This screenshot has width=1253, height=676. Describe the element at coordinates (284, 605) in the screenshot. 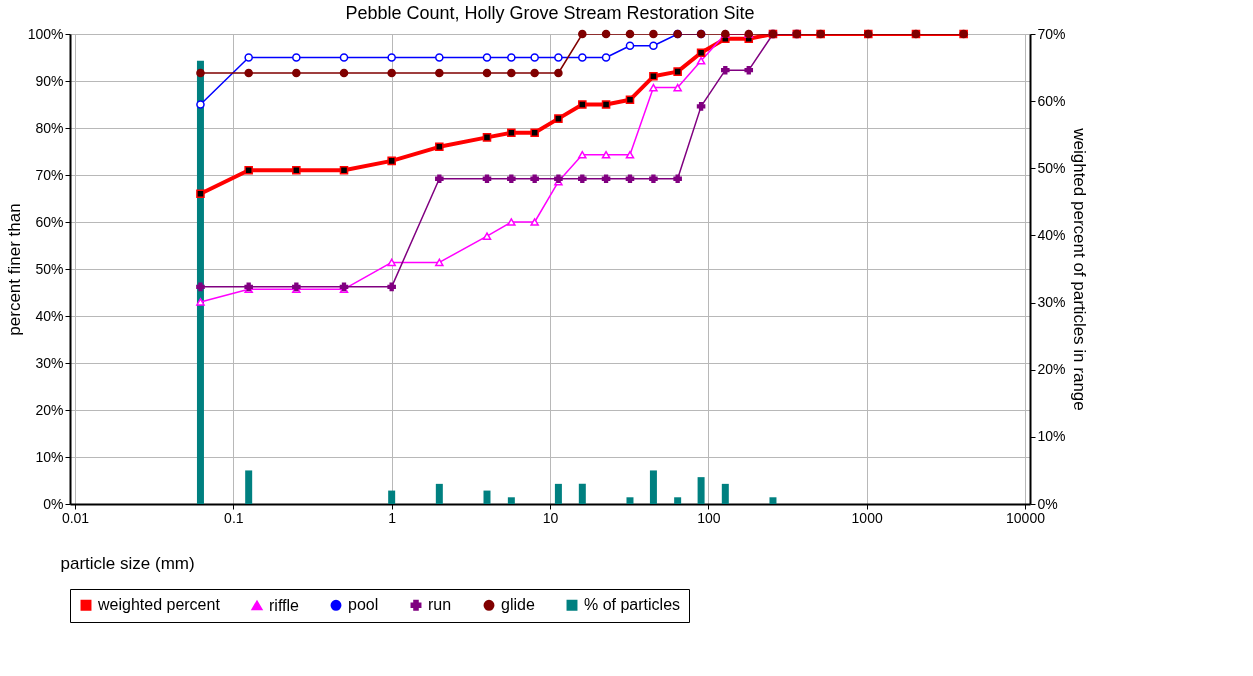

I see `legend-label: riffle` at that location.